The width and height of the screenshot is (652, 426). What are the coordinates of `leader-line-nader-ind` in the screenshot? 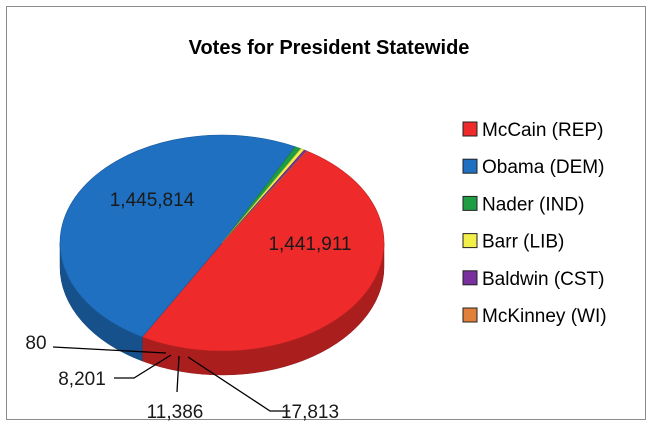 It's located at (238, 384).